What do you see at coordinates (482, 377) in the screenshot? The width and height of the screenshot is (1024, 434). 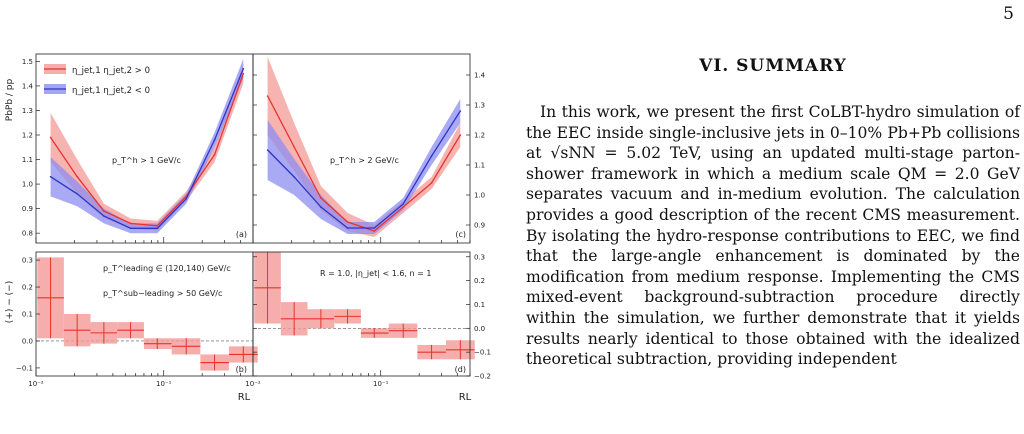 I see `y-tick-label: −0.2` at bounding box center [482, 377].